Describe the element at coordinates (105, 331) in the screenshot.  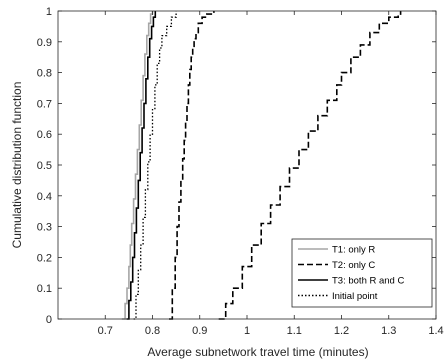
I see `x-tick-label: 0.7` at that location.